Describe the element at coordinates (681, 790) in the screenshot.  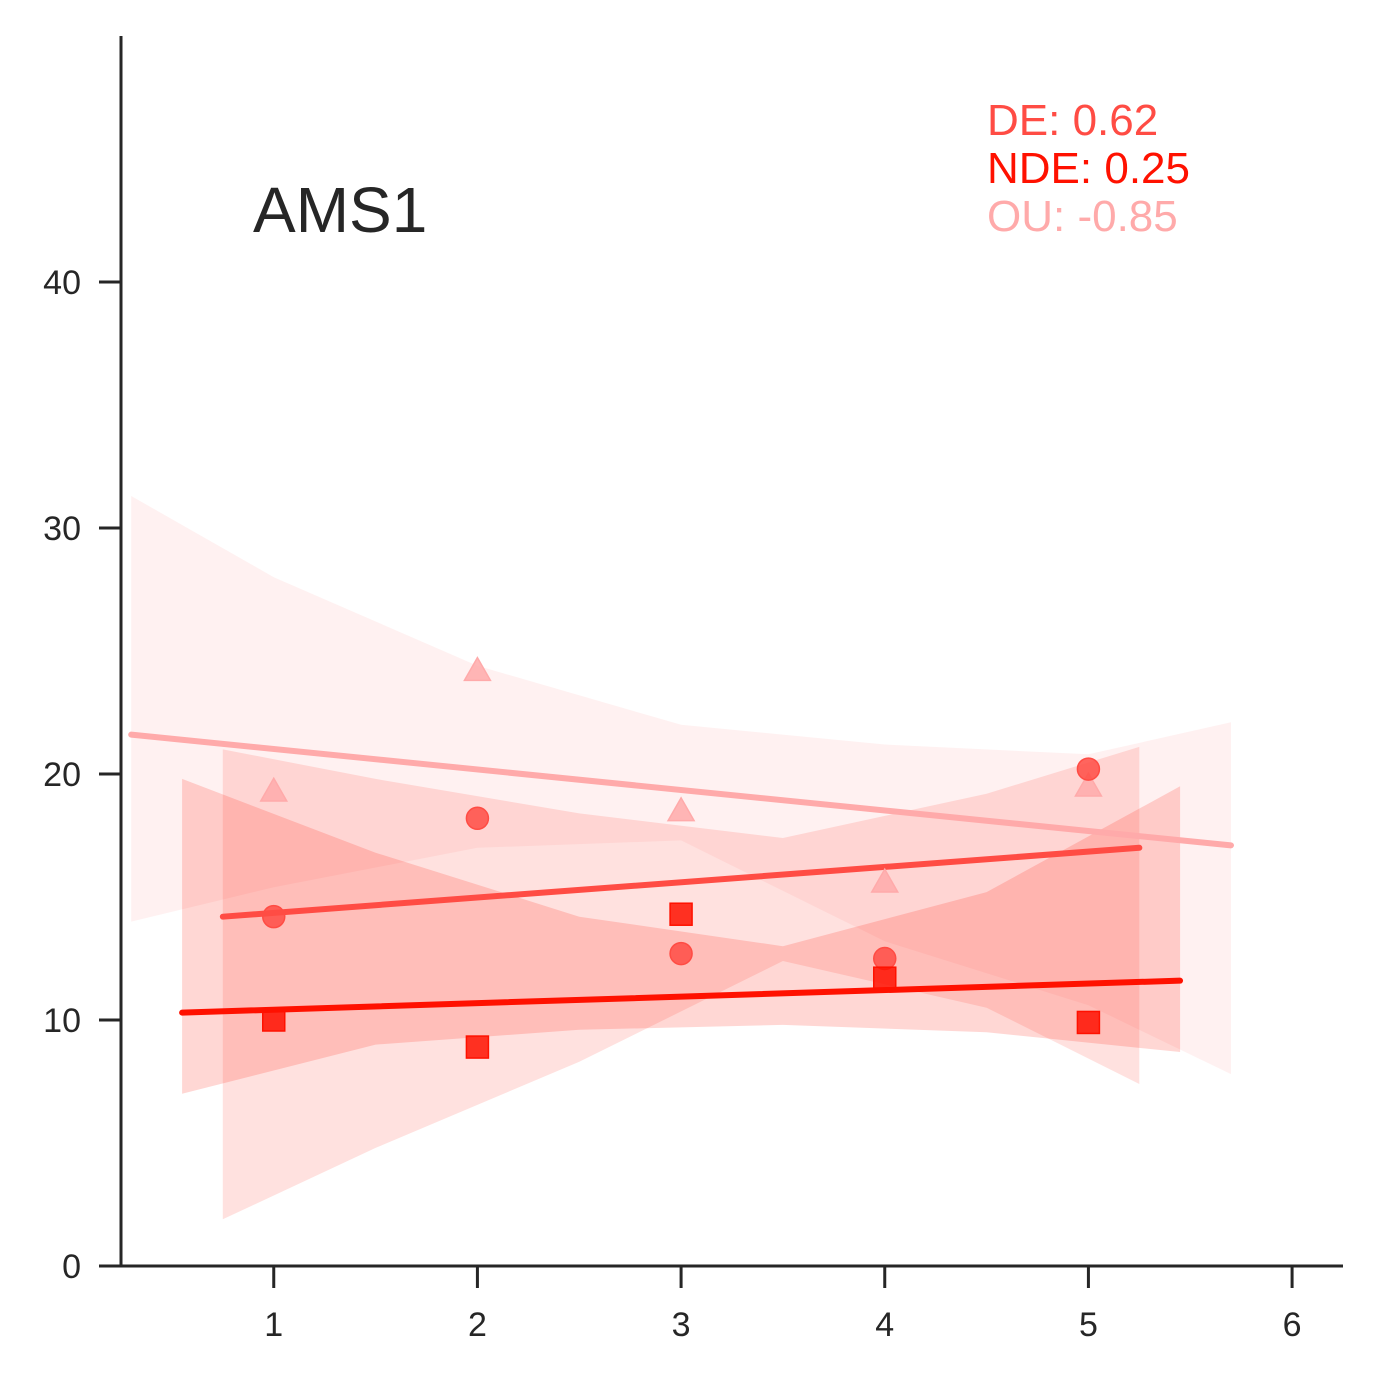
I see `ou-regression-line` at that location.